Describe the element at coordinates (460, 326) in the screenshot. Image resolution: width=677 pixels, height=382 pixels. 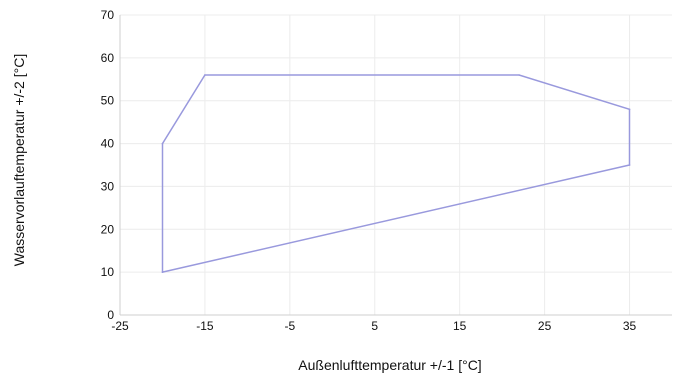
I see `x-tick-label: 15` at that location.